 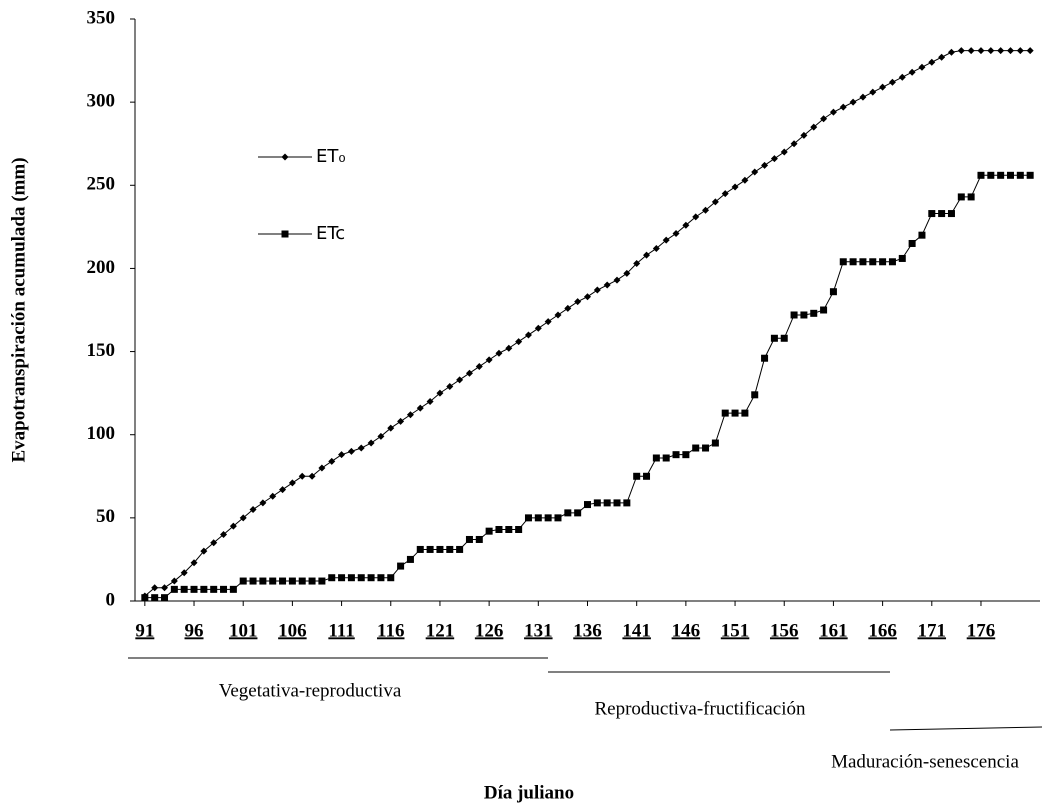 What do you see at coordinates (330, 233) in the screenshot?
I see `legend-label: ETc` at bounding box center [330, 233].